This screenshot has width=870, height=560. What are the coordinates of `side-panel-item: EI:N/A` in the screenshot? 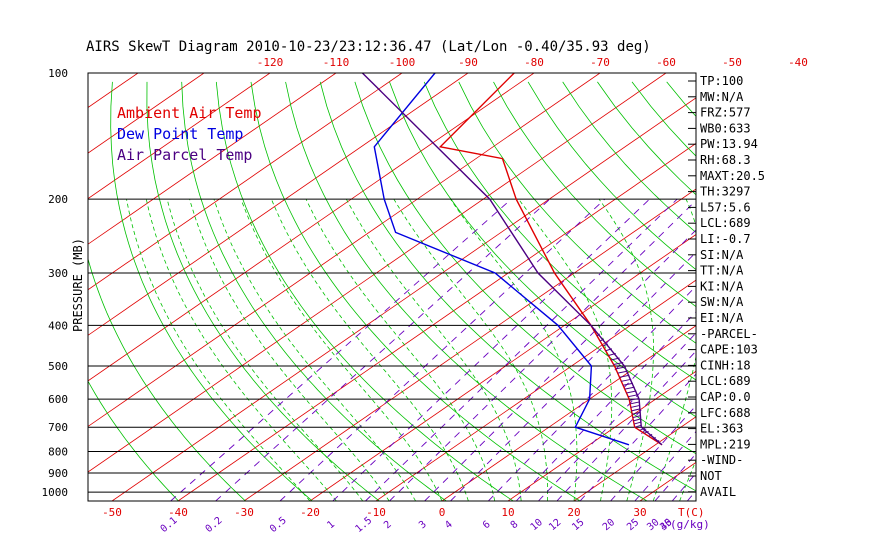 It's located at (722, 318).